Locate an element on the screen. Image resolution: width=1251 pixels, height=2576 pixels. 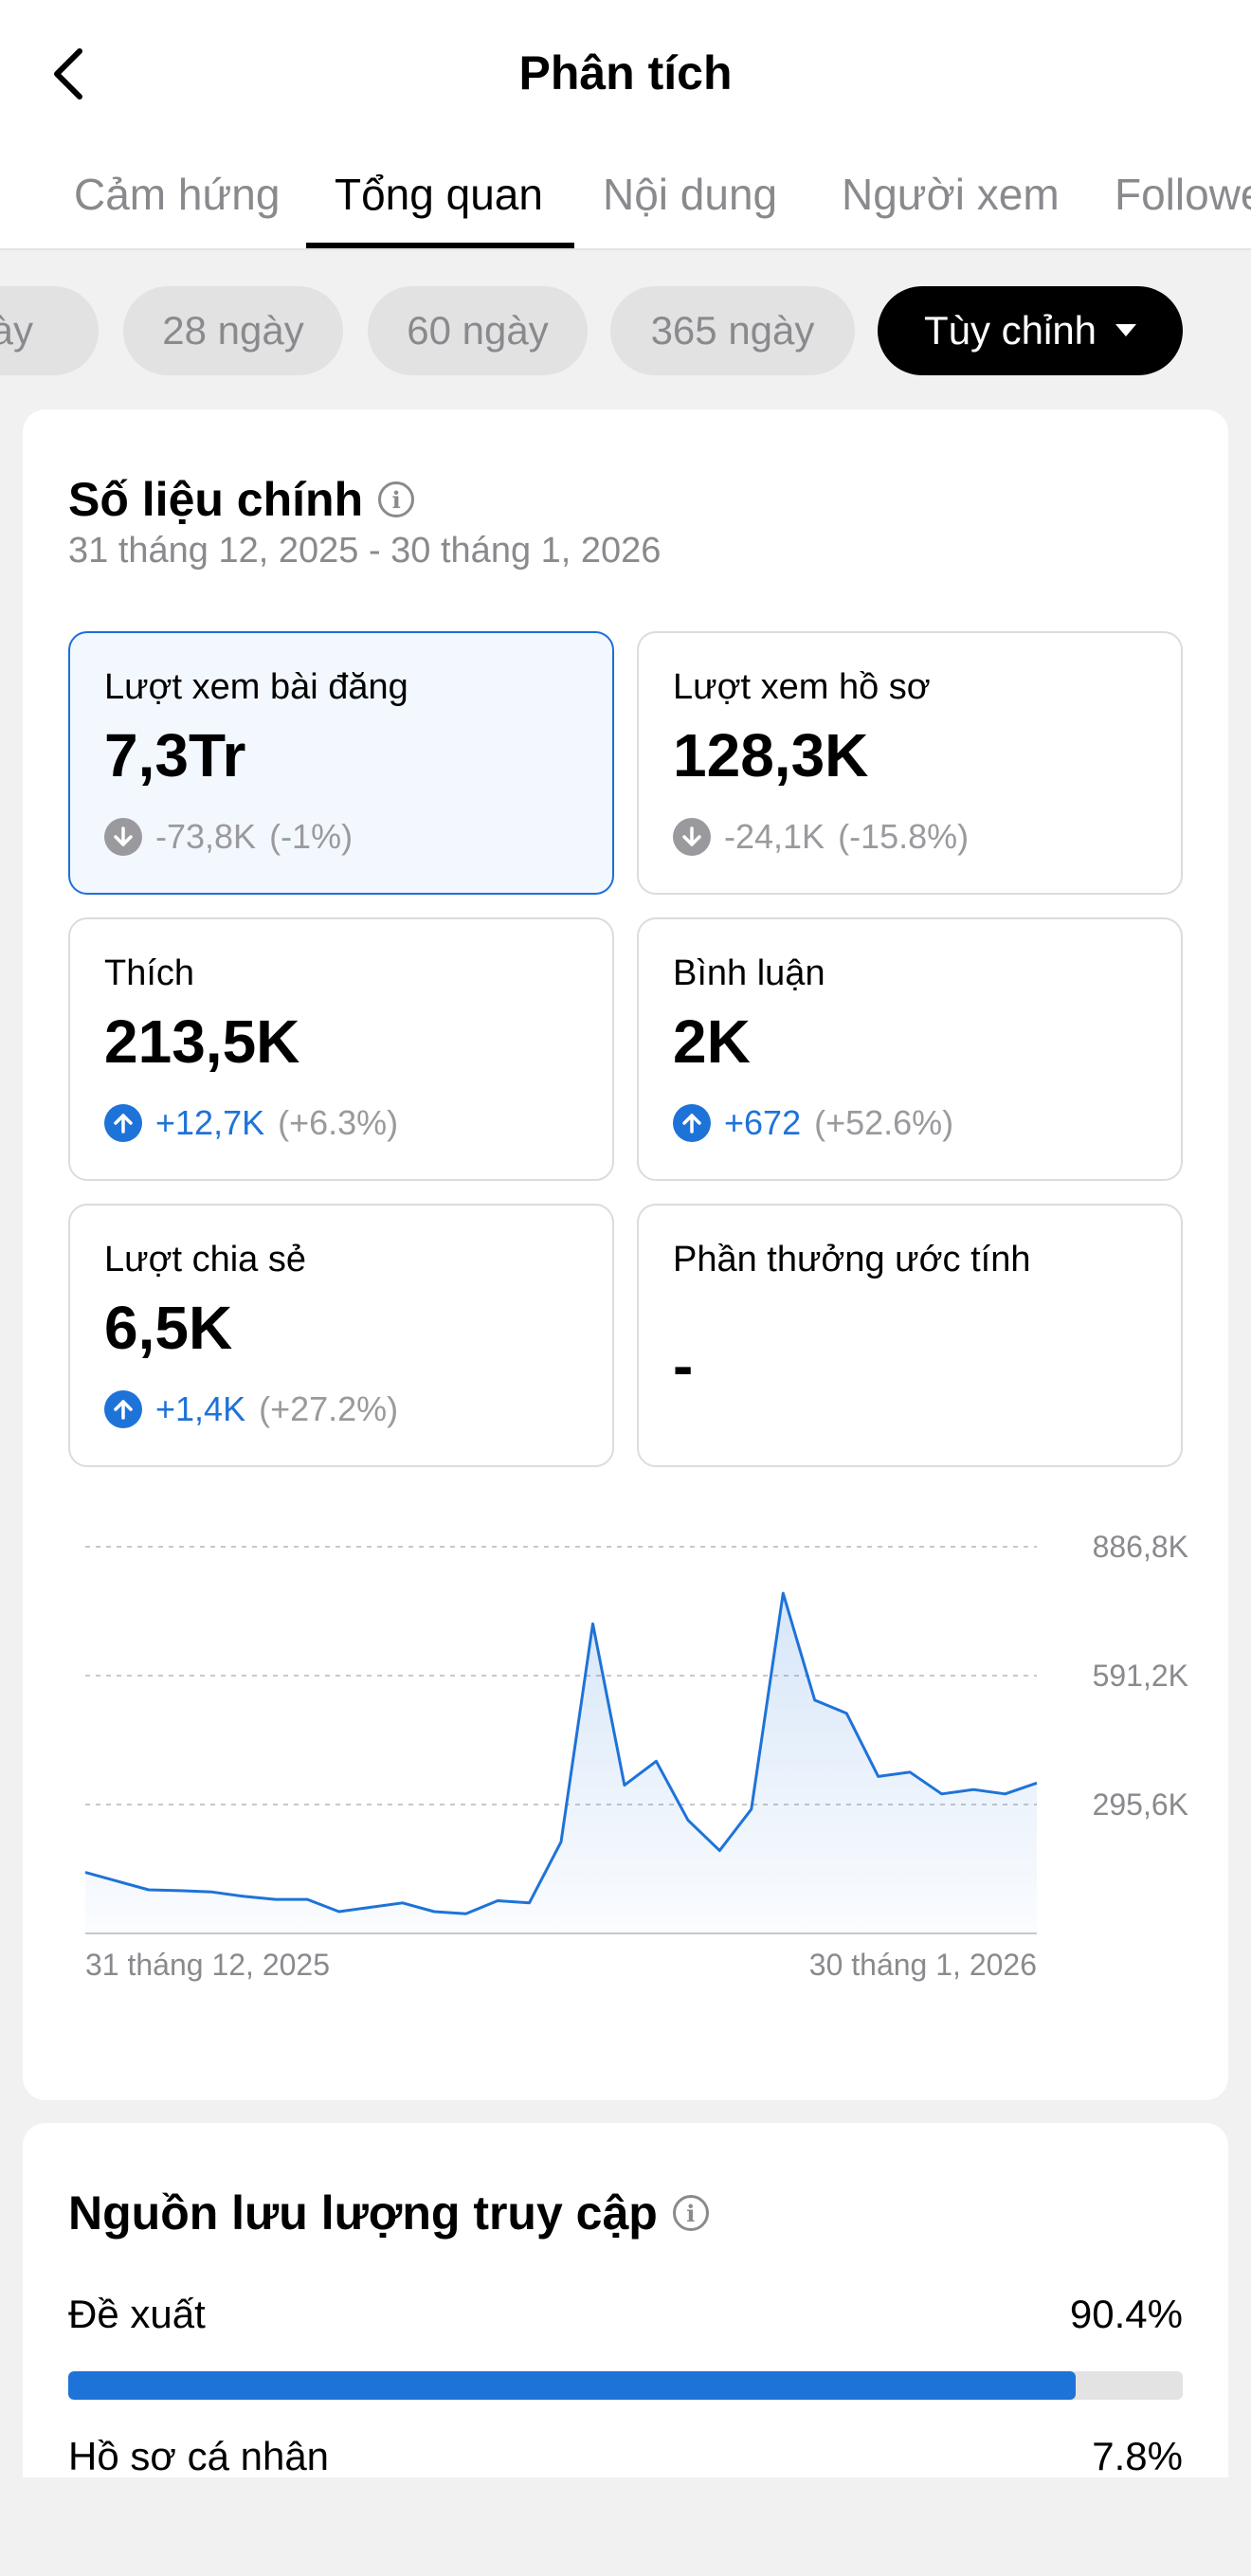
change-value: -73,8K is located at coordinates (206, 836).